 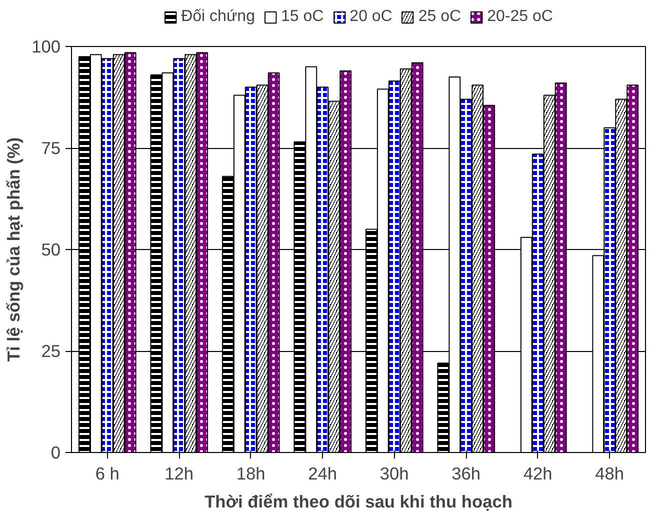 What do you see at coordinates (14, 249) in the screenshot?
I see `y-axis-title: Tỉ lệ sống của hạt phấn (%)` at bounding box center [14, 249].